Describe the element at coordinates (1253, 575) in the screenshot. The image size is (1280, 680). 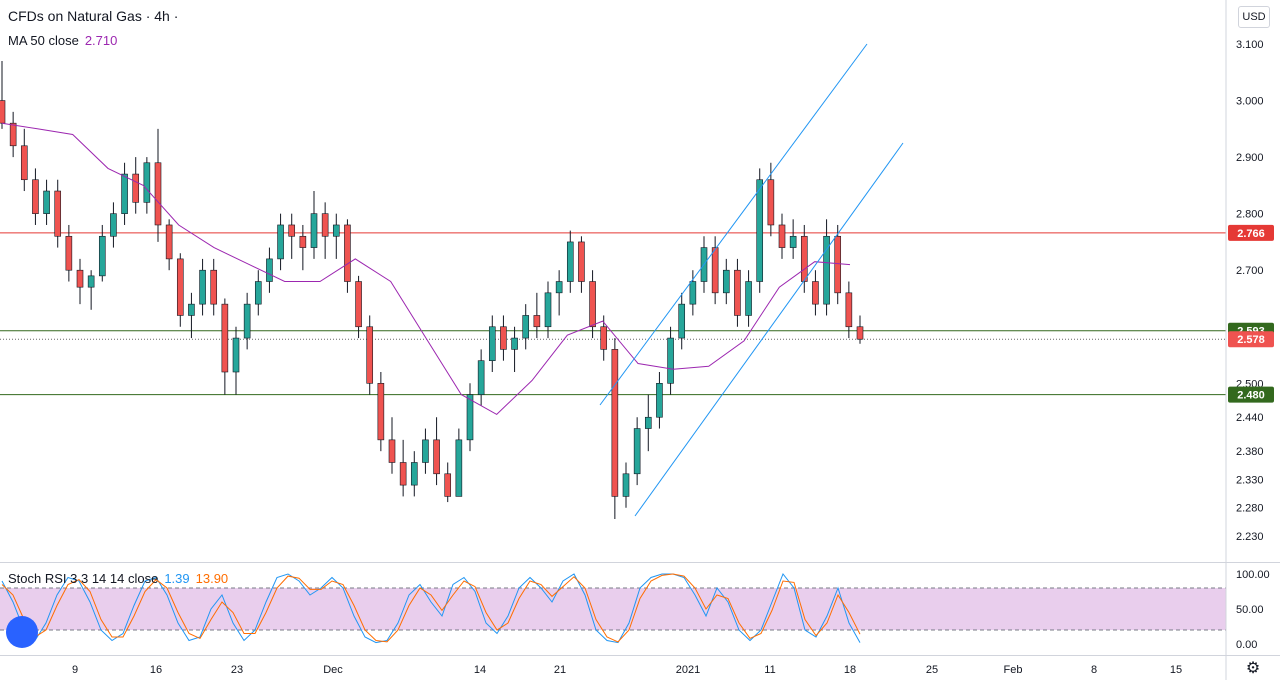
I see `stoch-tick-label: 100.00` at that location.